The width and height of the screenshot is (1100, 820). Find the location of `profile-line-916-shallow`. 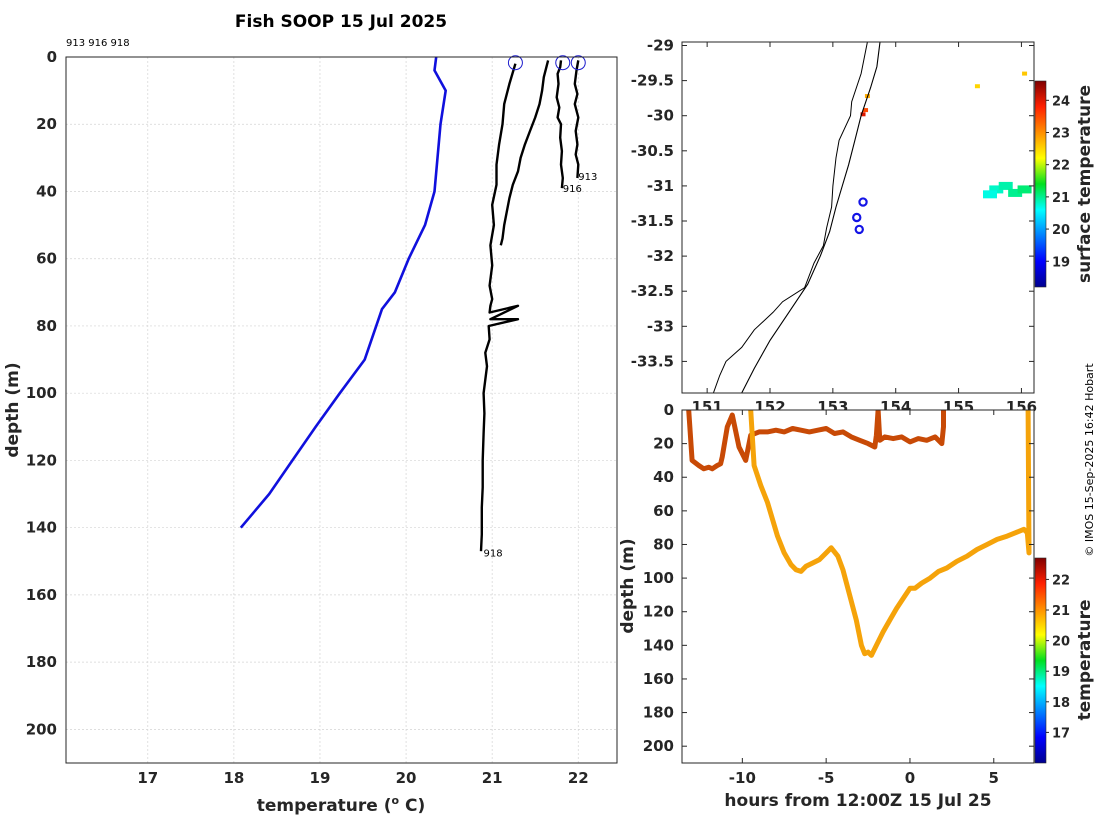

profile-line-916-shallow is located at coordinates (524, 153).